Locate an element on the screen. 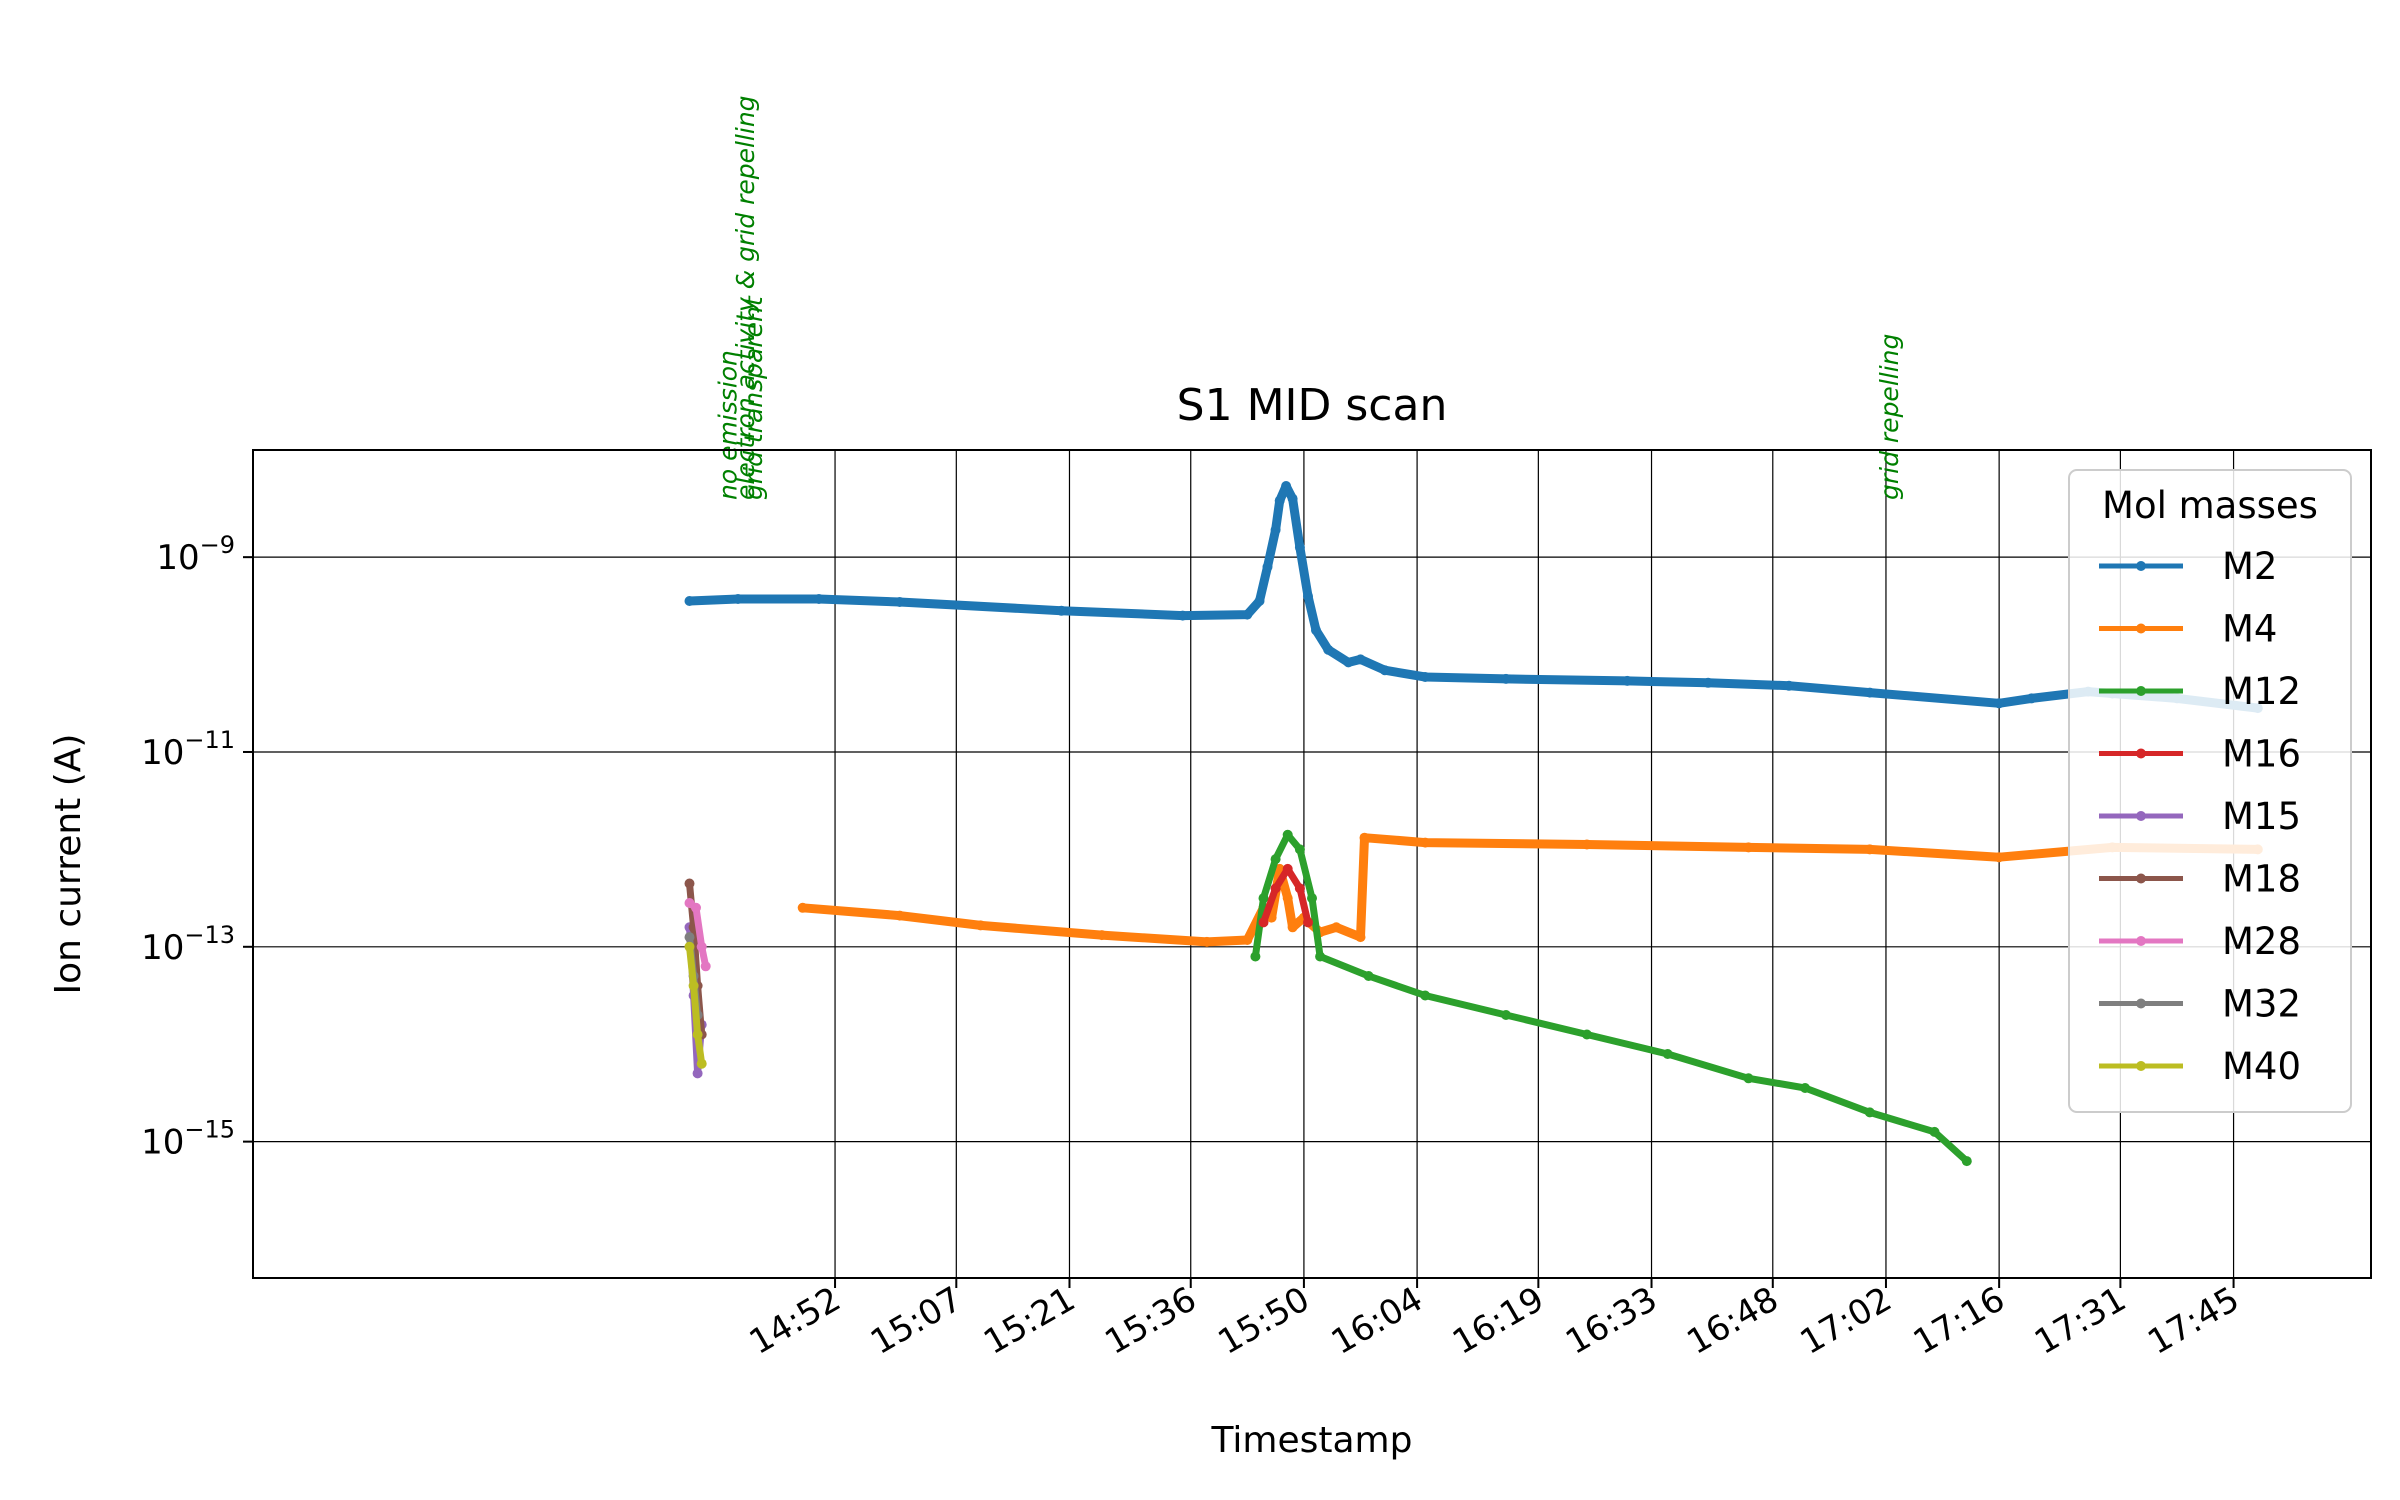 The height and width of the screenshot is (1500, 2400). series-m12 is located at coordinates (1611, 998).